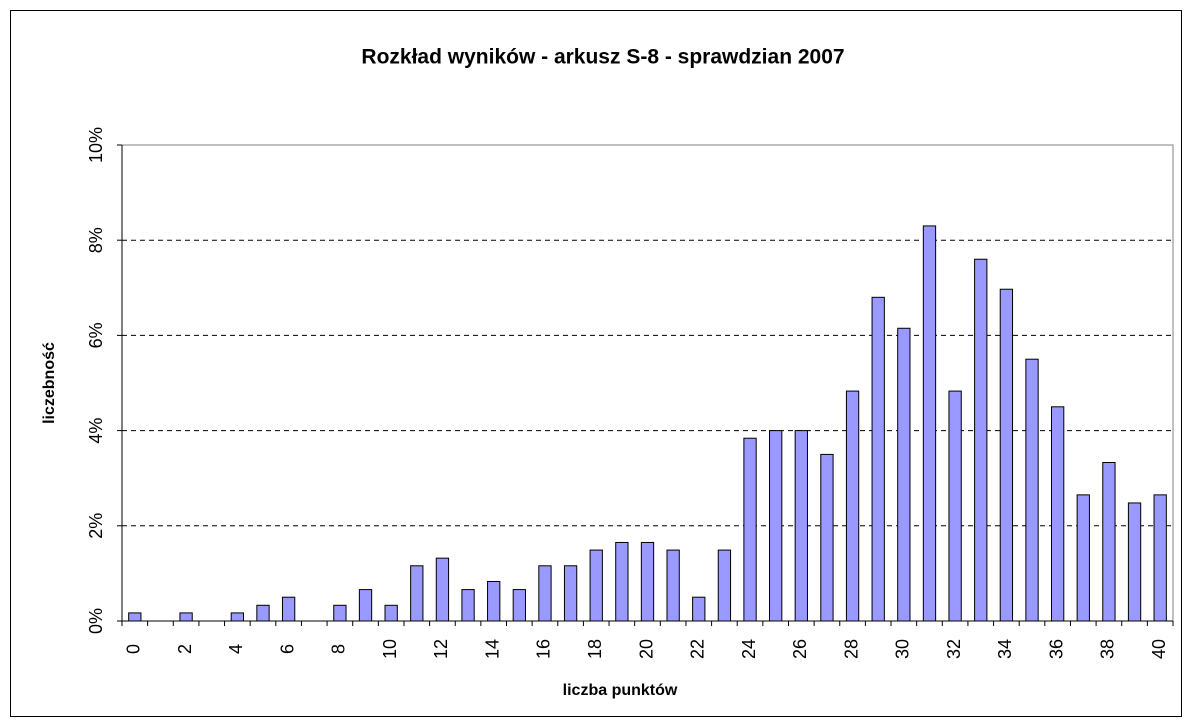 This screenshot has height=727, width=1184. What do you see at coordinates (96, 240) in the screenshot?
I see `y-tick-label: 8%` at bounding box center [96, 240].